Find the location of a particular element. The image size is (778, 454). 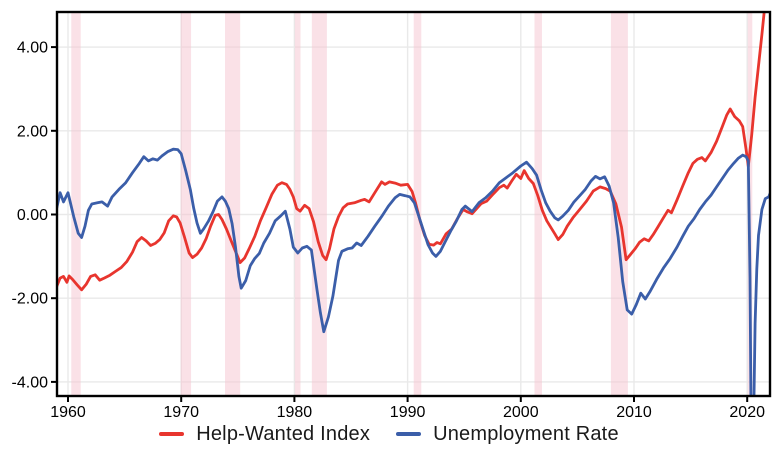

legend-item-help-wanted-index: Help-Wanted Index is located at coordinates (264, 434).